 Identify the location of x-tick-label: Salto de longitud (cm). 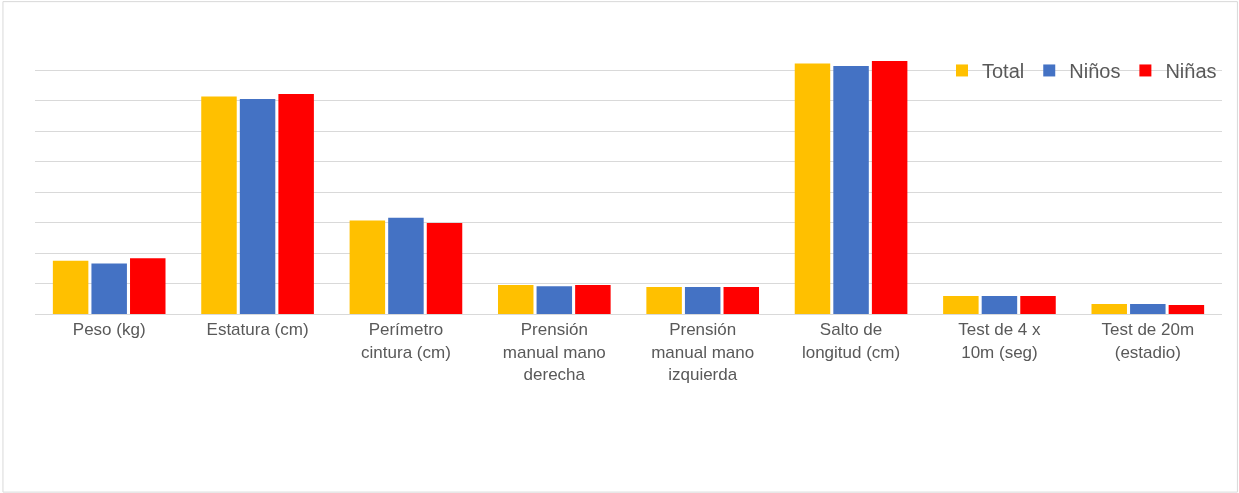
(851, 341).